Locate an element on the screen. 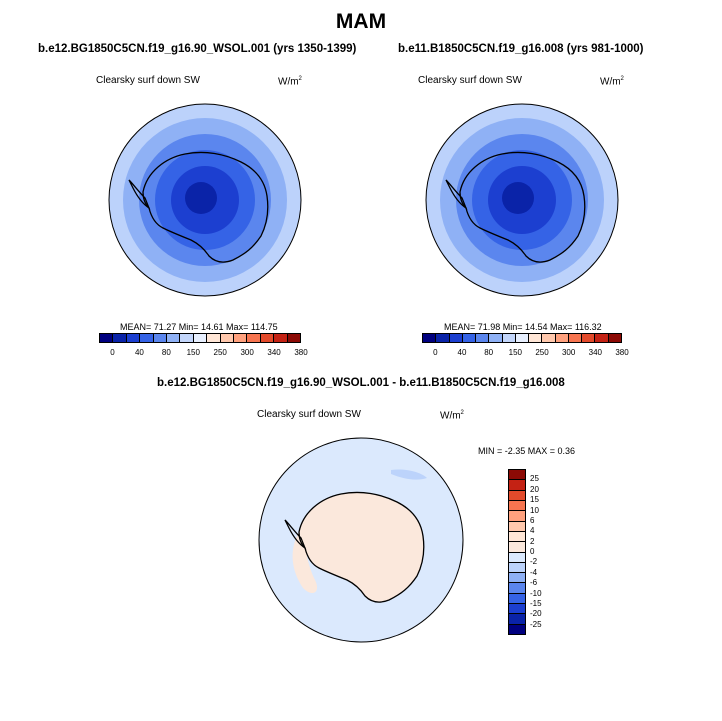  difference-colorbar-tick-label: 25 is located at coordinates (534, 479).